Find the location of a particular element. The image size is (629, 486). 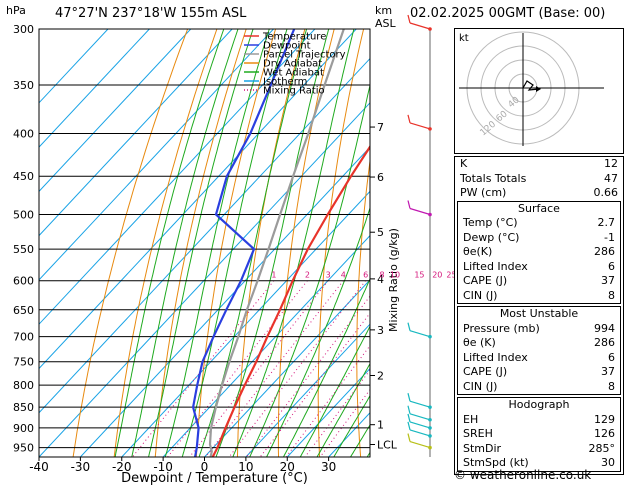

legend-entry: Dry Adiabat is located at coordinates (292, 64).